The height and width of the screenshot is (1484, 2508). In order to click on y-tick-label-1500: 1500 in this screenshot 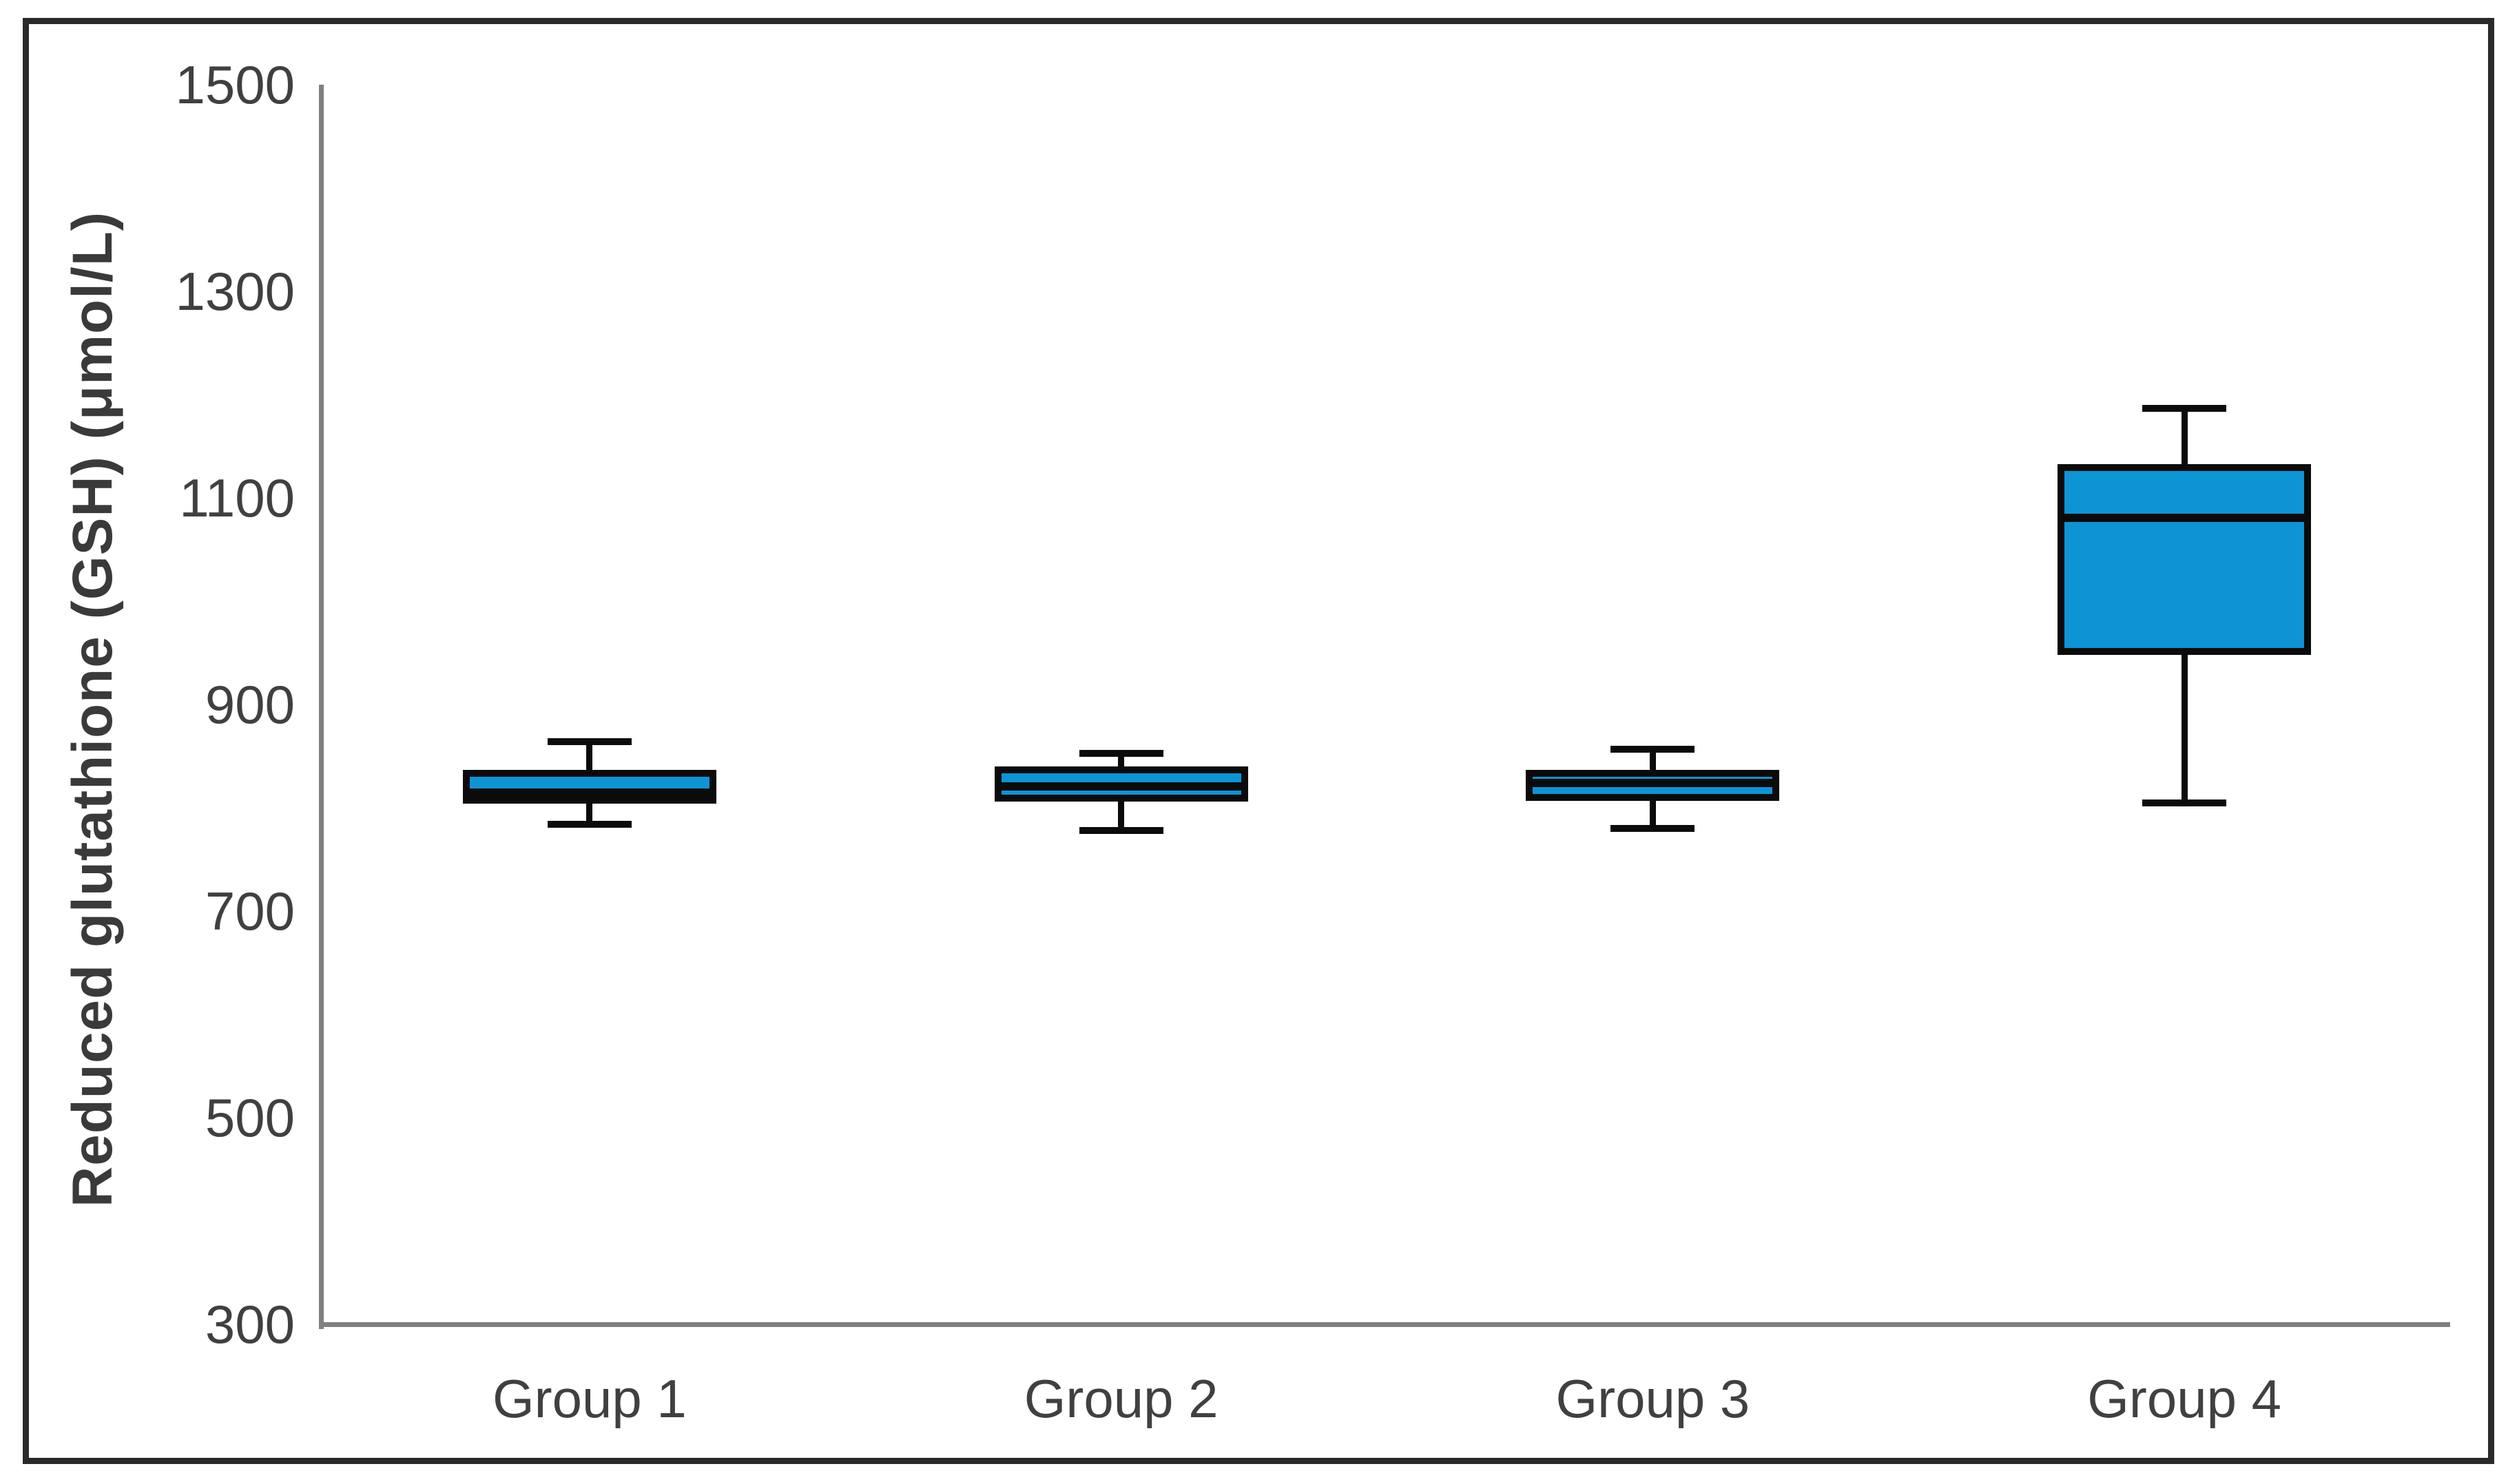, I will do `click(235, 85)`.